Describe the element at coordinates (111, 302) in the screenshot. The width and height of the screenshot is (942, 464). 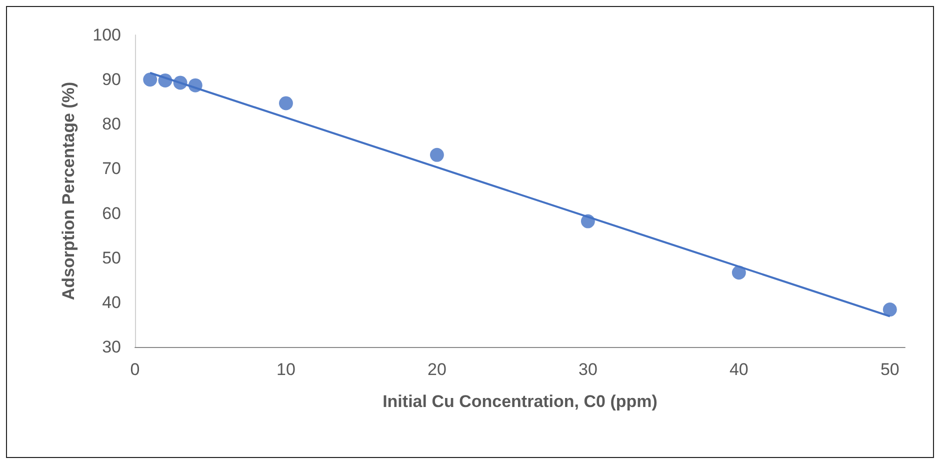
I see `y-tick-label: 40` at that location.